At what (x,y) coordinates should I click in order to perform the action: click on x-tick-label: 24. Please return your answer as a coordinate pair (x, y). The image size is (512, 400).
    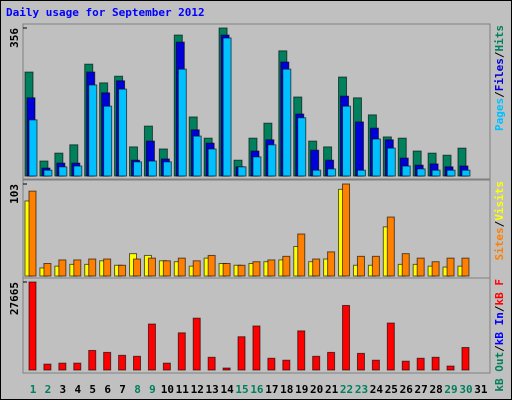
    Looking at the image, I should click on (377, 389).